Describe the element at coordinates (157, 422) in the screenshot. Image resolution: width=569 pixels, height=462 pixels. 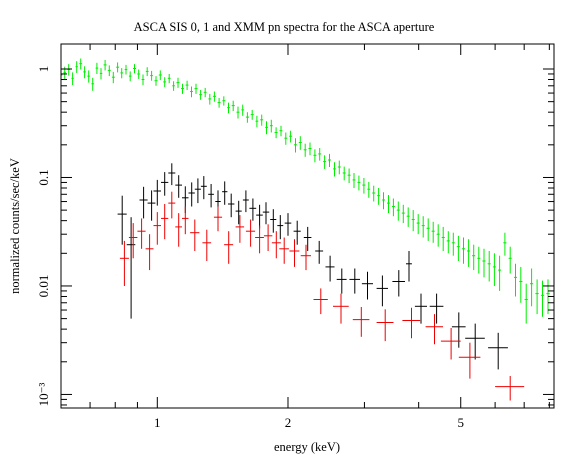
I see `x-tick-label: 1` at that location.